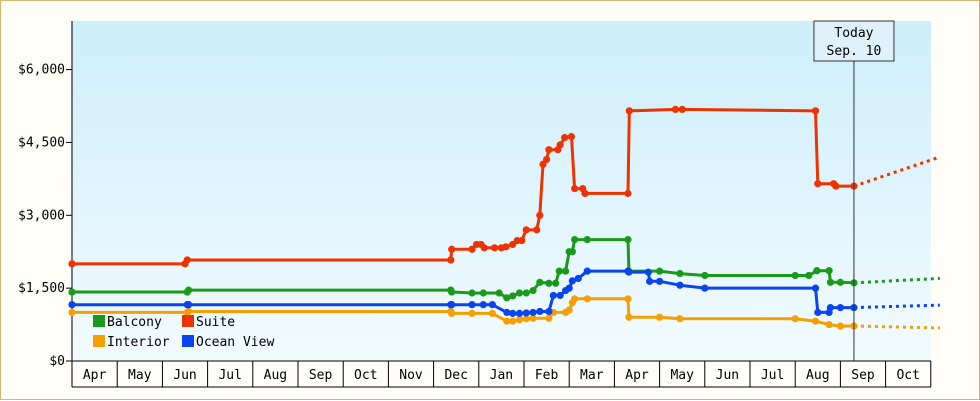  I want to click on x-tick-label: Sep, so click(321, 375).